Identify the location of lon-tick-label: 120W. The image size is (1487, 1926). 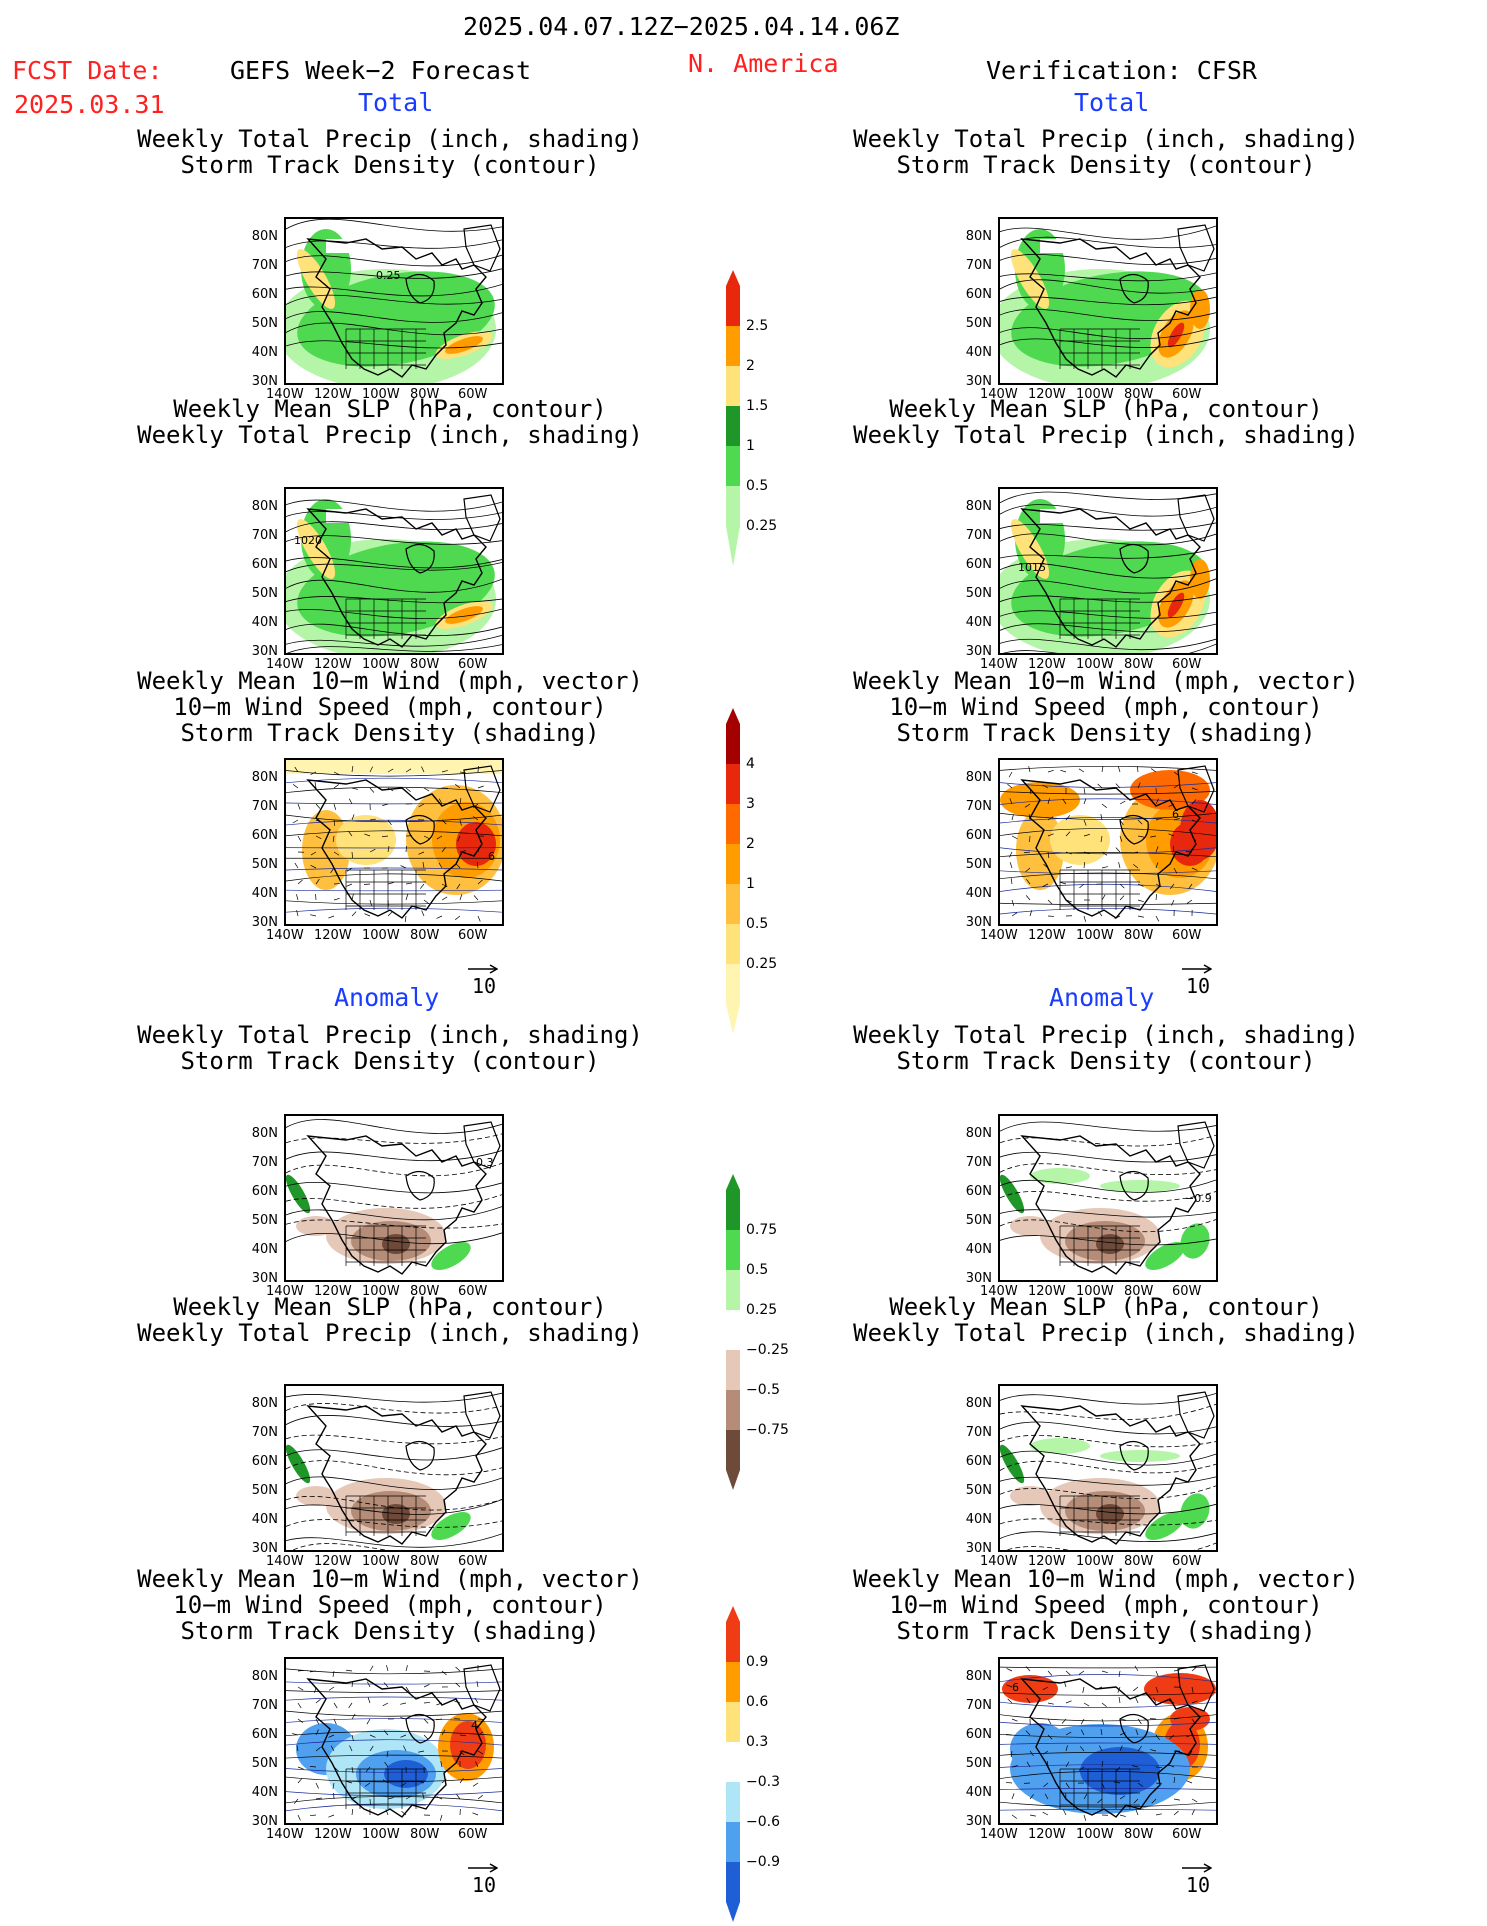
(333, 935).